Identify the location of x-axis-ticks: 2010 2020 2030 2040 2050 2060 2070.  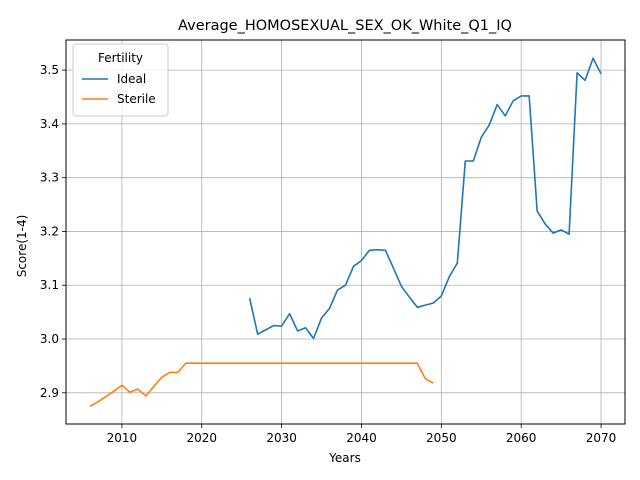
(362, 434).